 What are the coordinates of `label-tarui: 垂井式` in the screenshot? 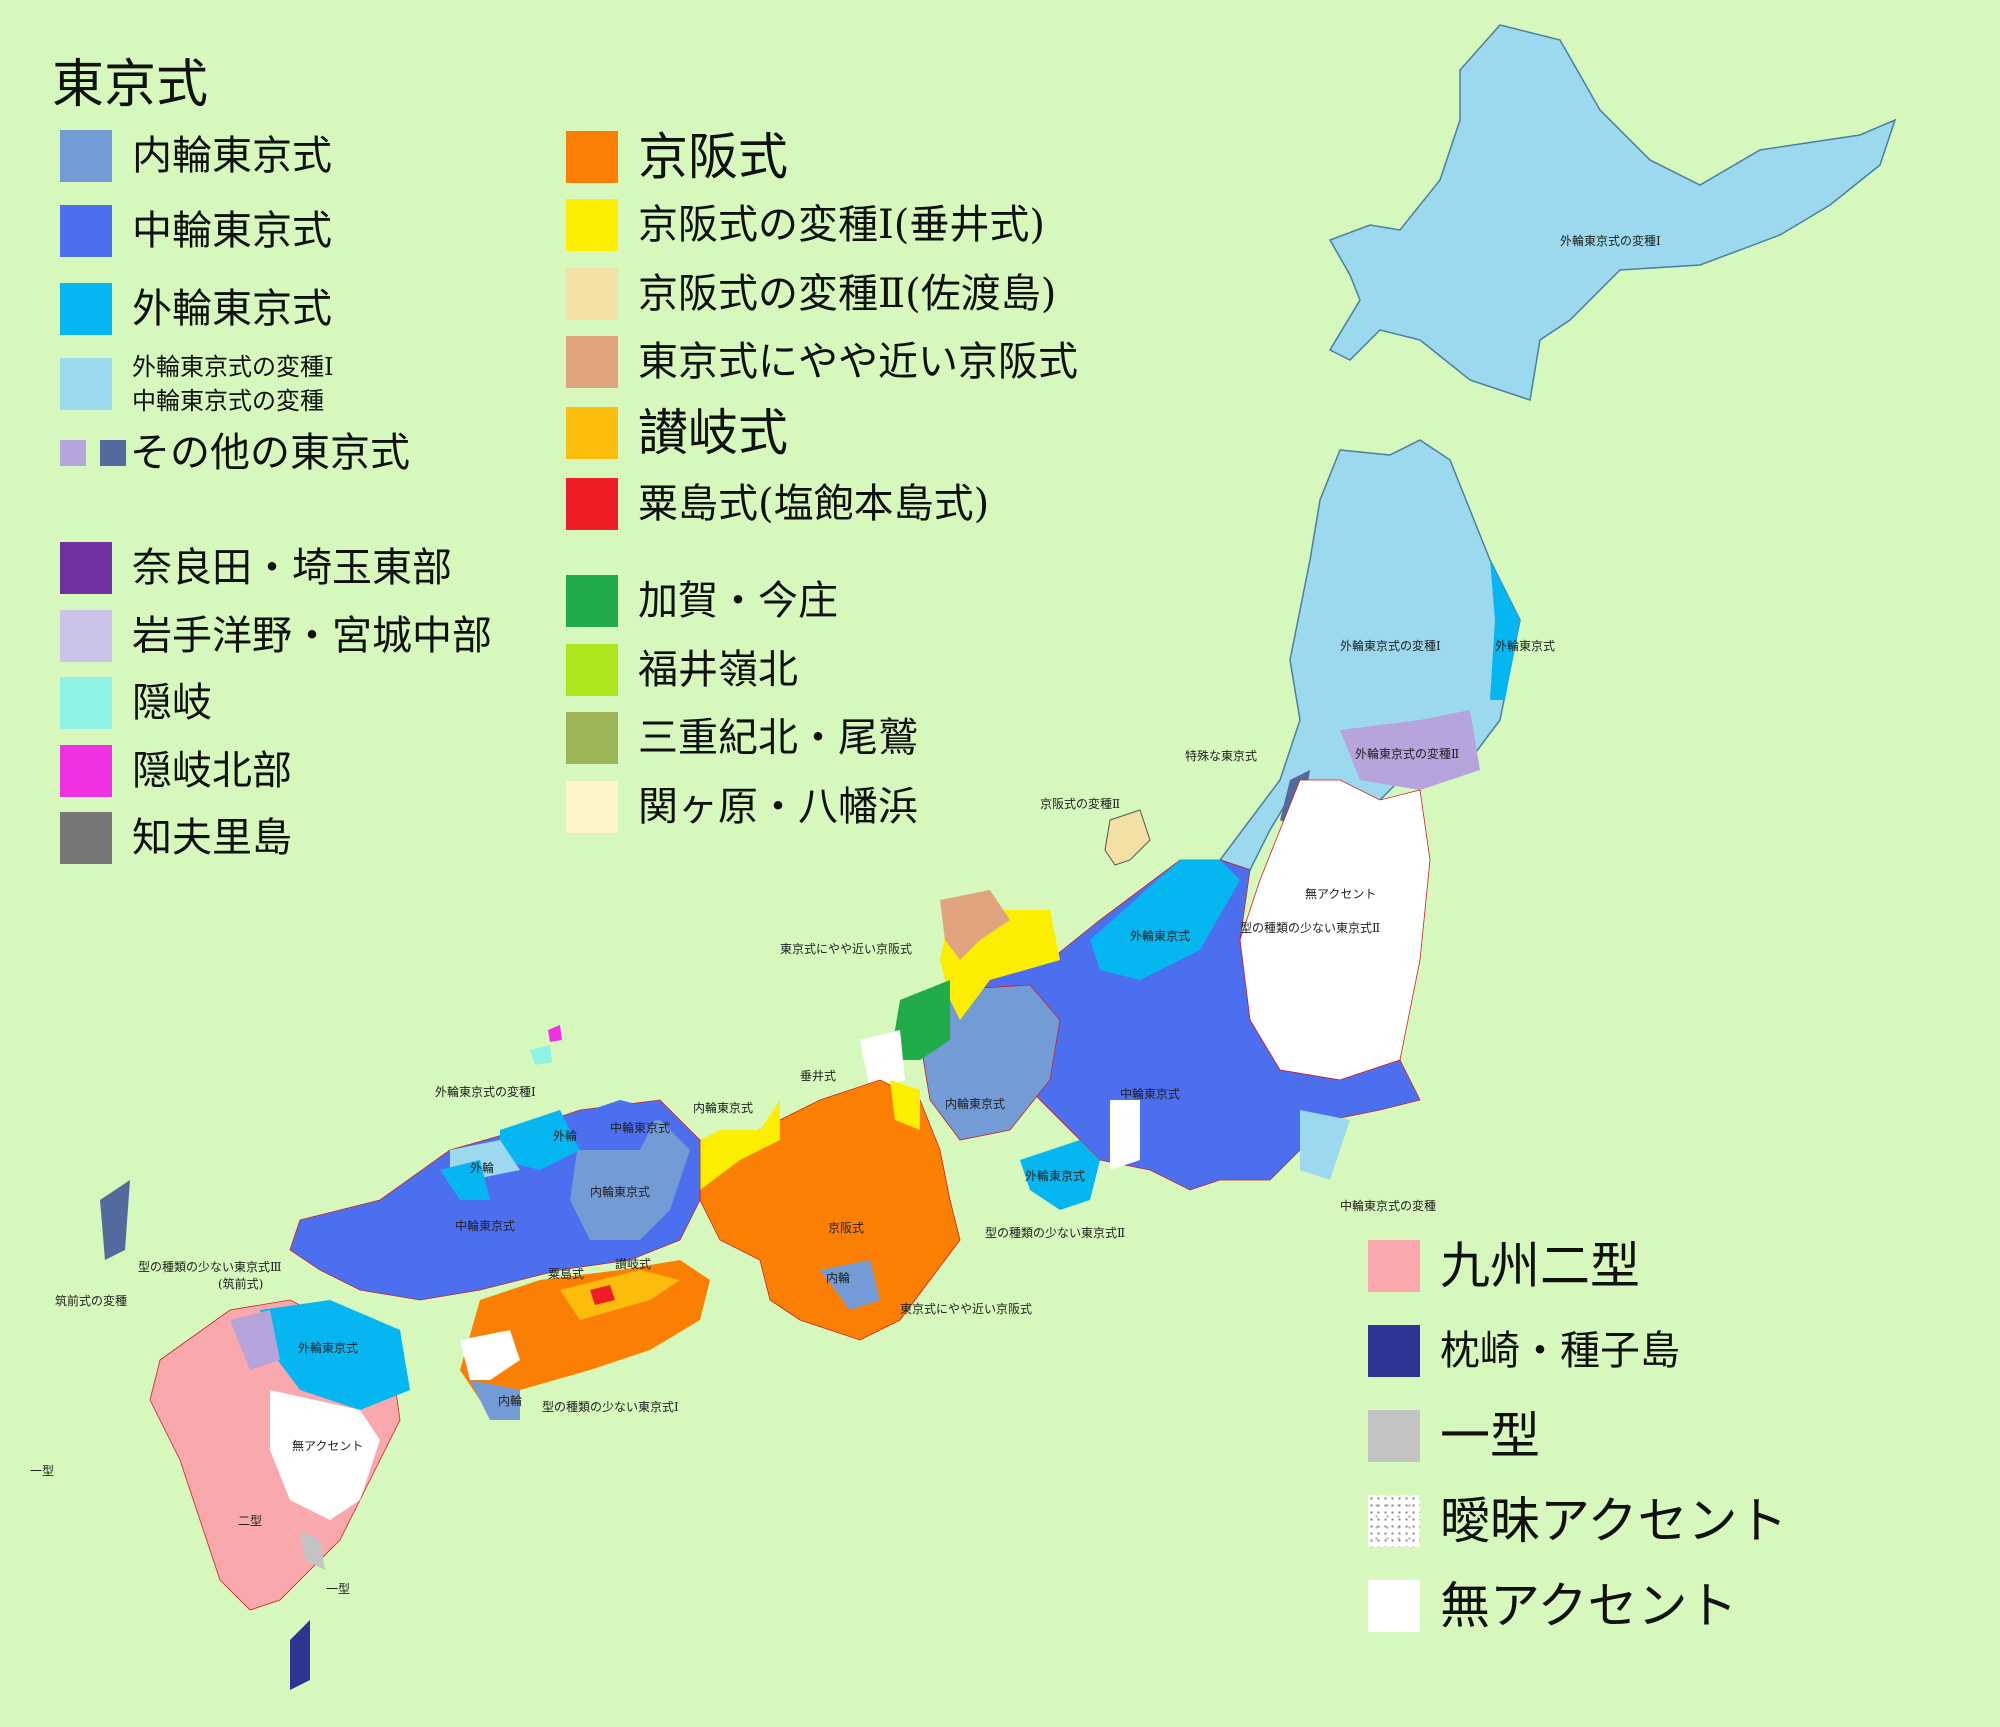 It's located at (818, 1076).